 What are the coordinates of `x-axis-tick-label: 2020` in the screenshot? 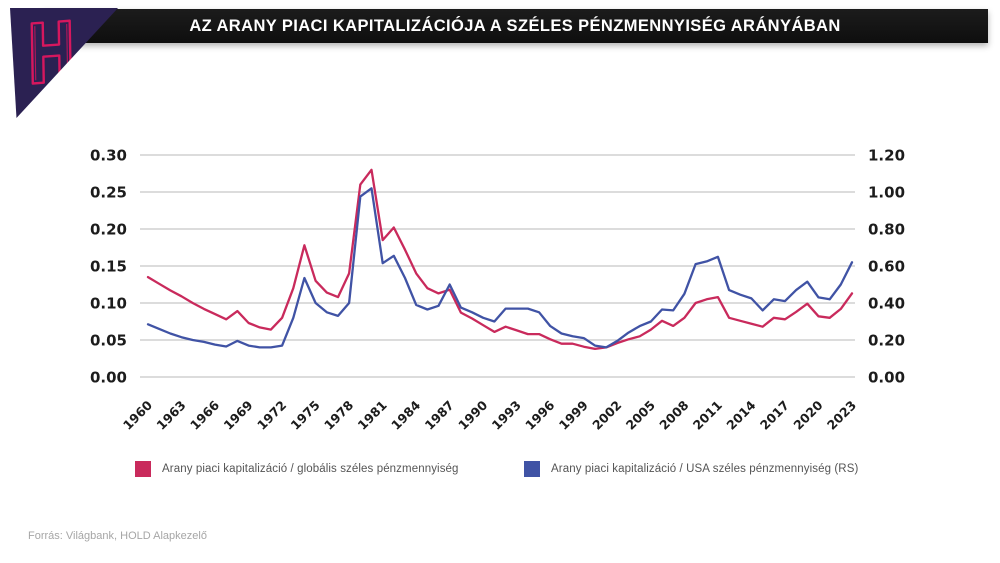 It's located at (807, 414).